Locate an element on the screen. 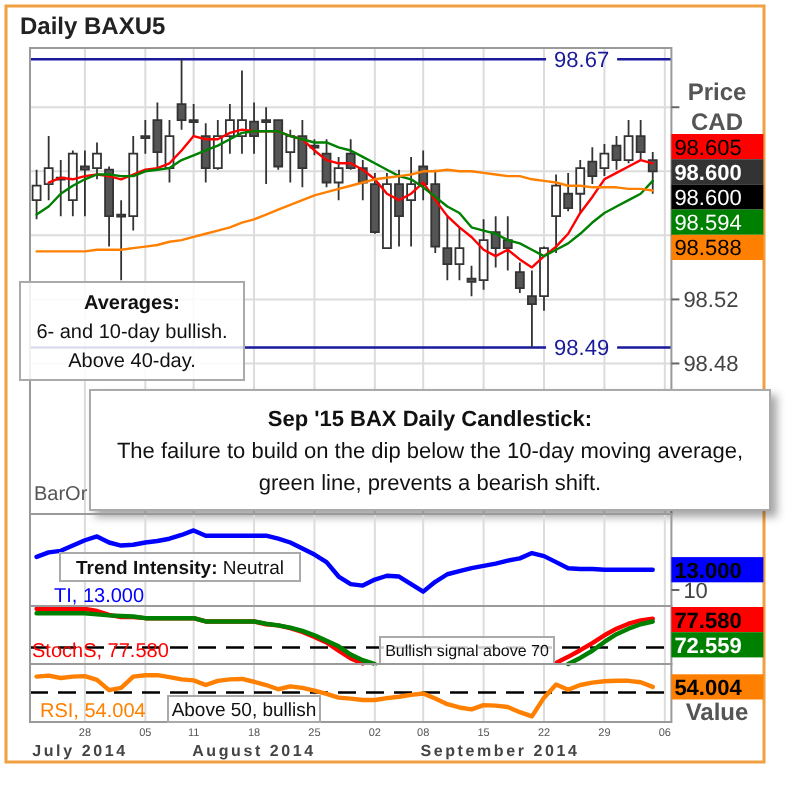 This screenshot has width=800, height=800. annotation: Bullish signal above 70 is located at coordinates (467, 651).